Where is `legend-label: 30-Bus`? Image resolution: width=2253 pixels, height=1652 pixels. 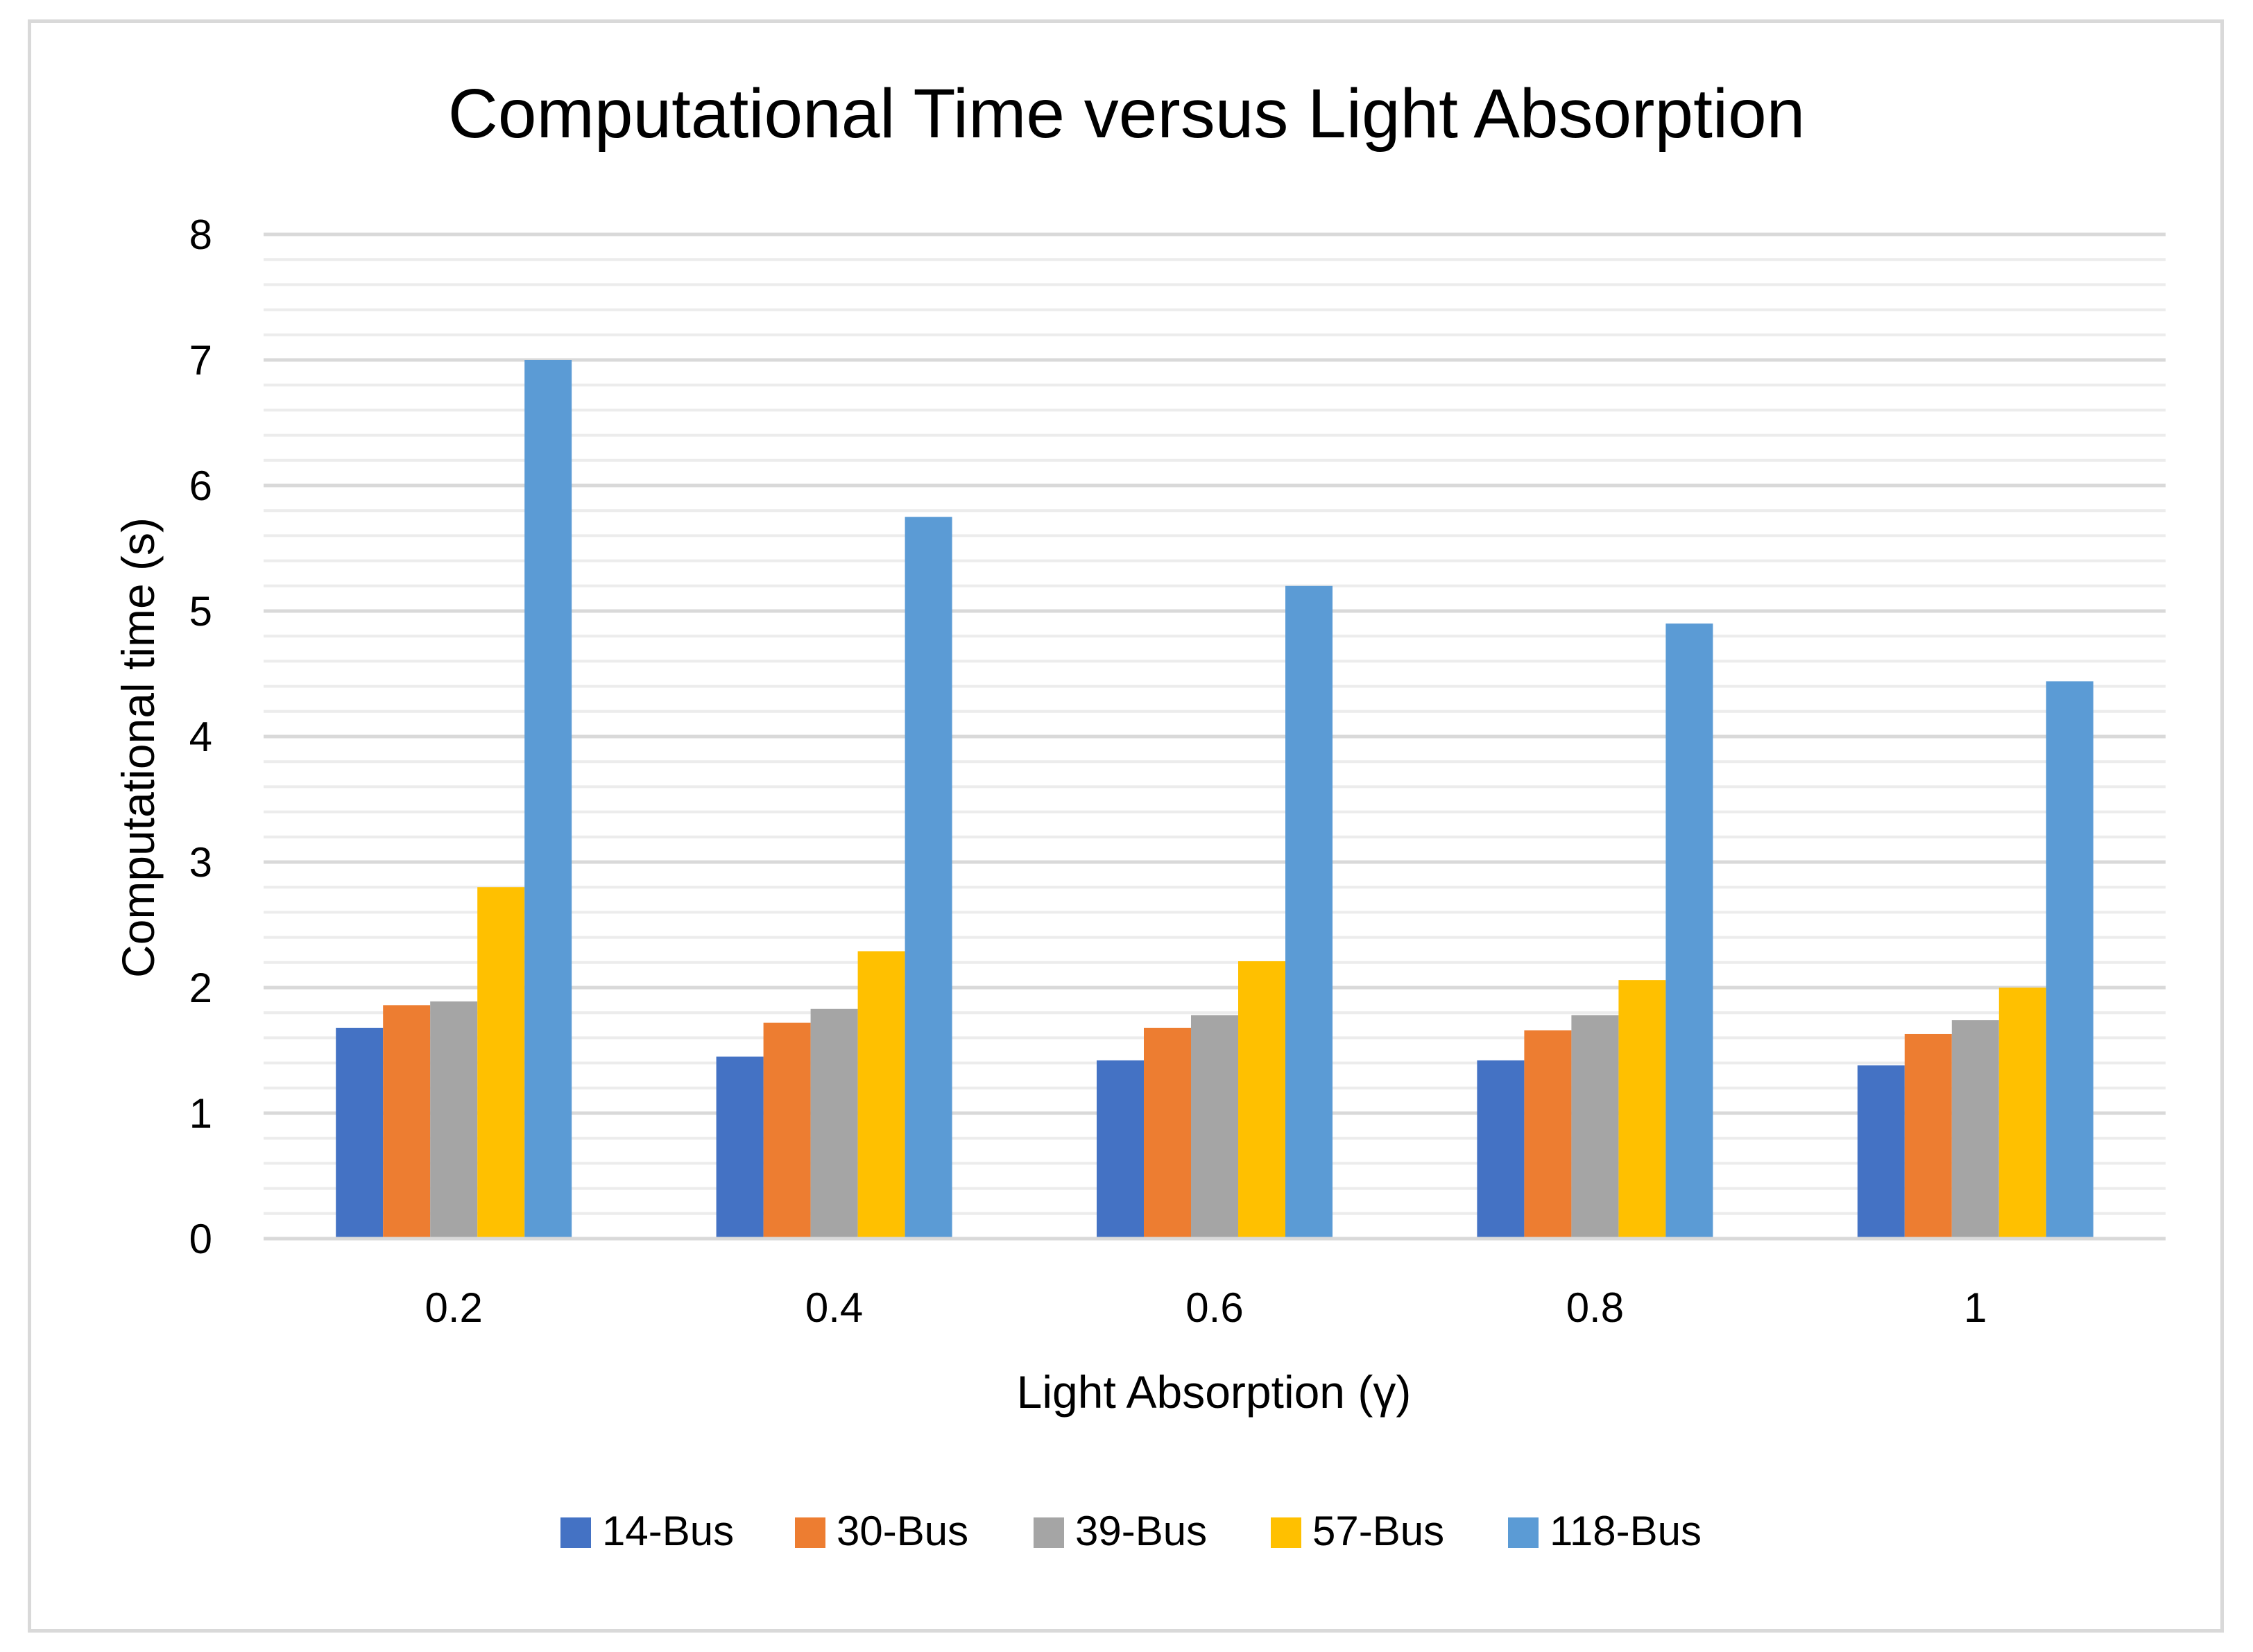 legend-label: 30-Bus is located at coordinates (902, 1531).